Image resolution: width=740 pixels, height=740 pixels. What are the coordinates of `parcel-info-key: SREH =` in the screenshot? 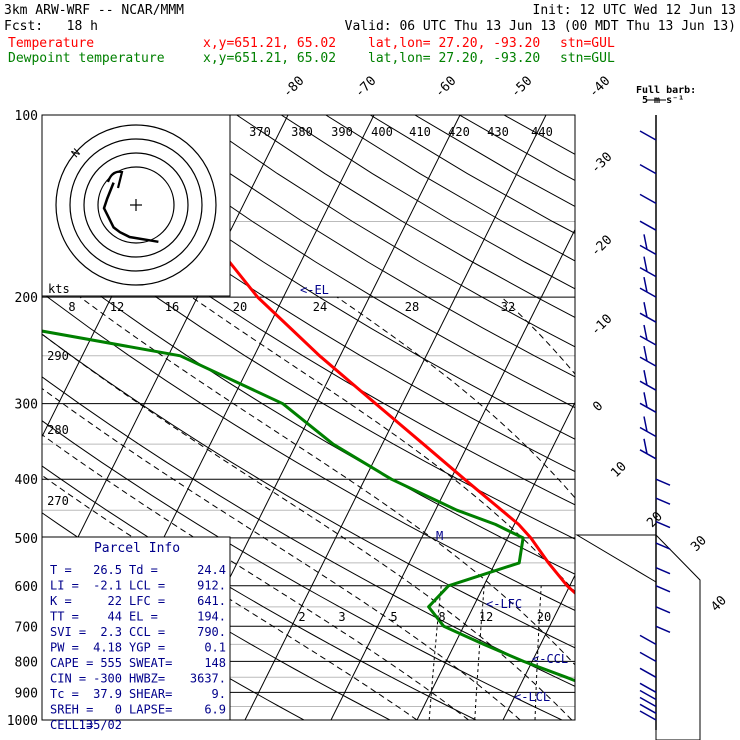 It's located at (71, 710).